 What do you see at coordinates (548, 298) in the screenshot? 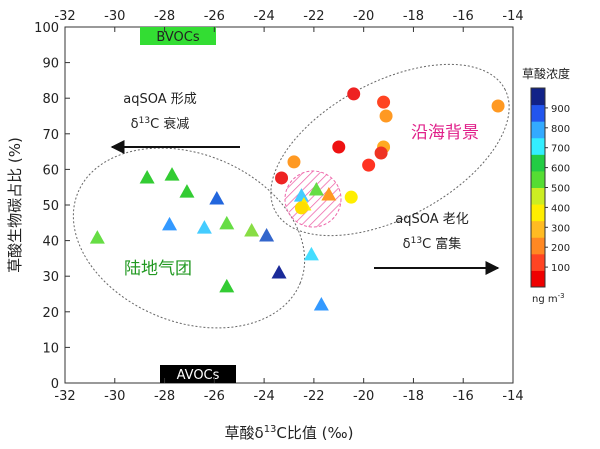
I see `colorbar-unit: ng m-3` at bounding box center [548, 298].